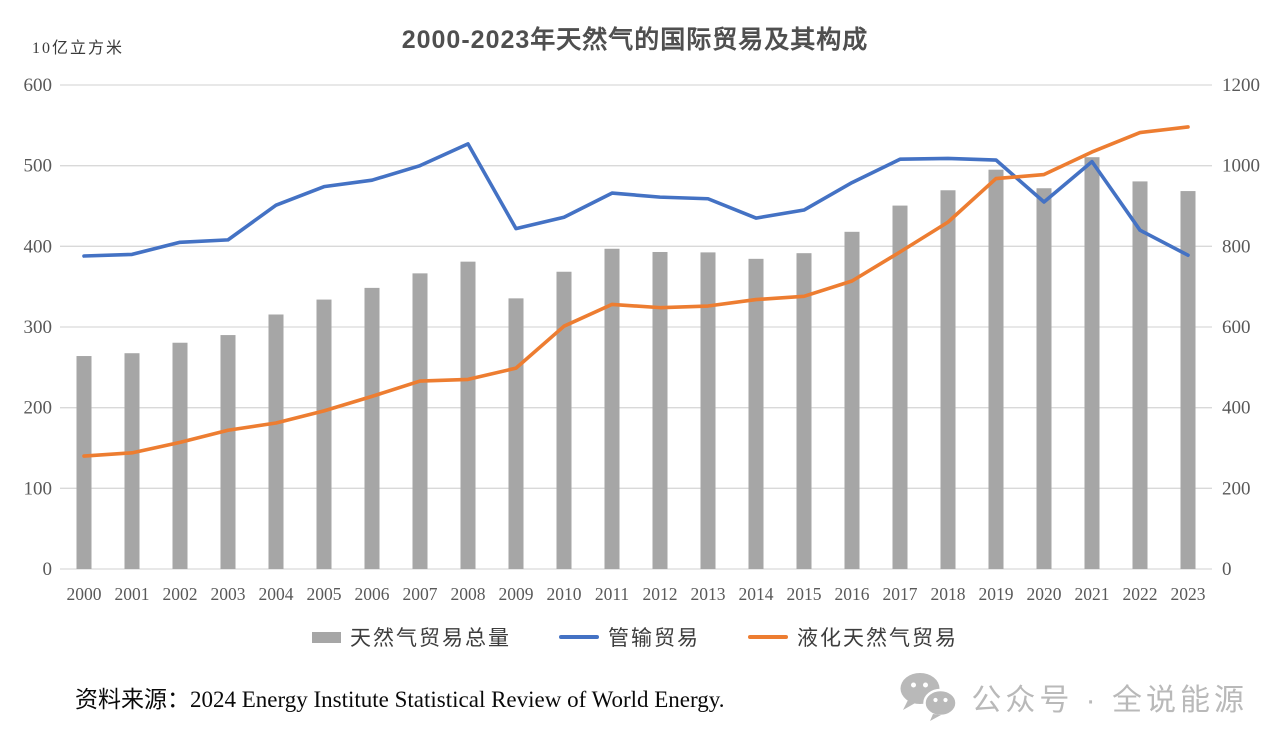  I want to click on x-axis-label-2003: 2003, so click(228, 594).